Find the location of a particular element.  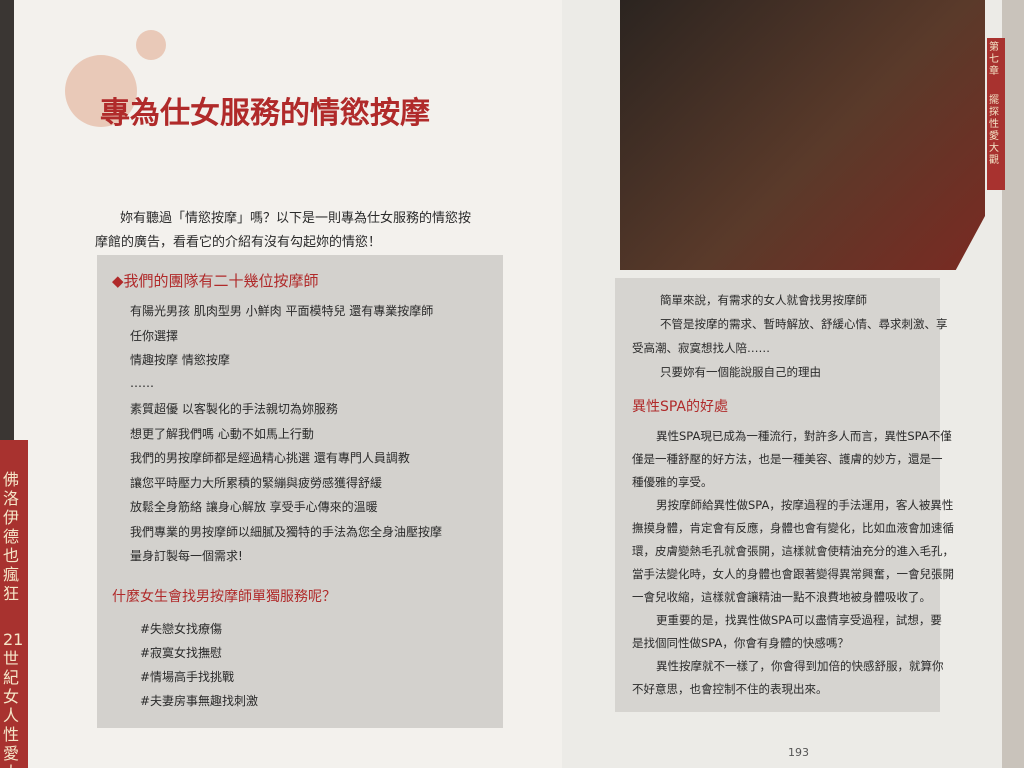

tag-line: #寂寞女找撫慰 is located at coordinates (181, 653).